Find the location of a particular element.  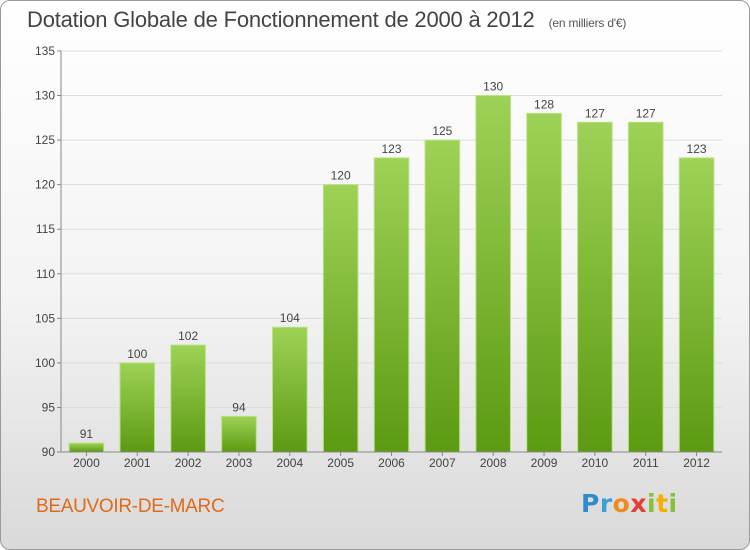

bar-value-label: 128 is located at coordinates (544, 104).